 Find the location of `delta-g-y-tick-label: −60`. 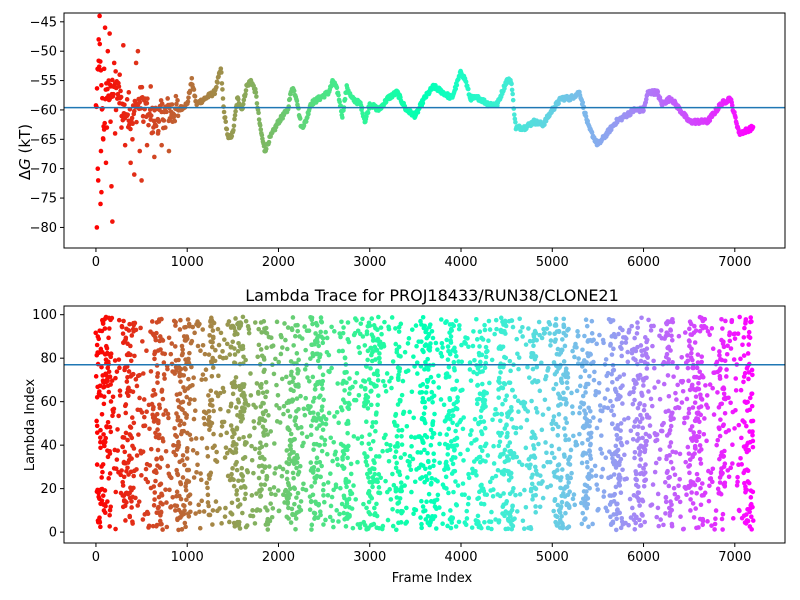

delta-g-y-tick-label: −60 is located at coordinates (43, 110).